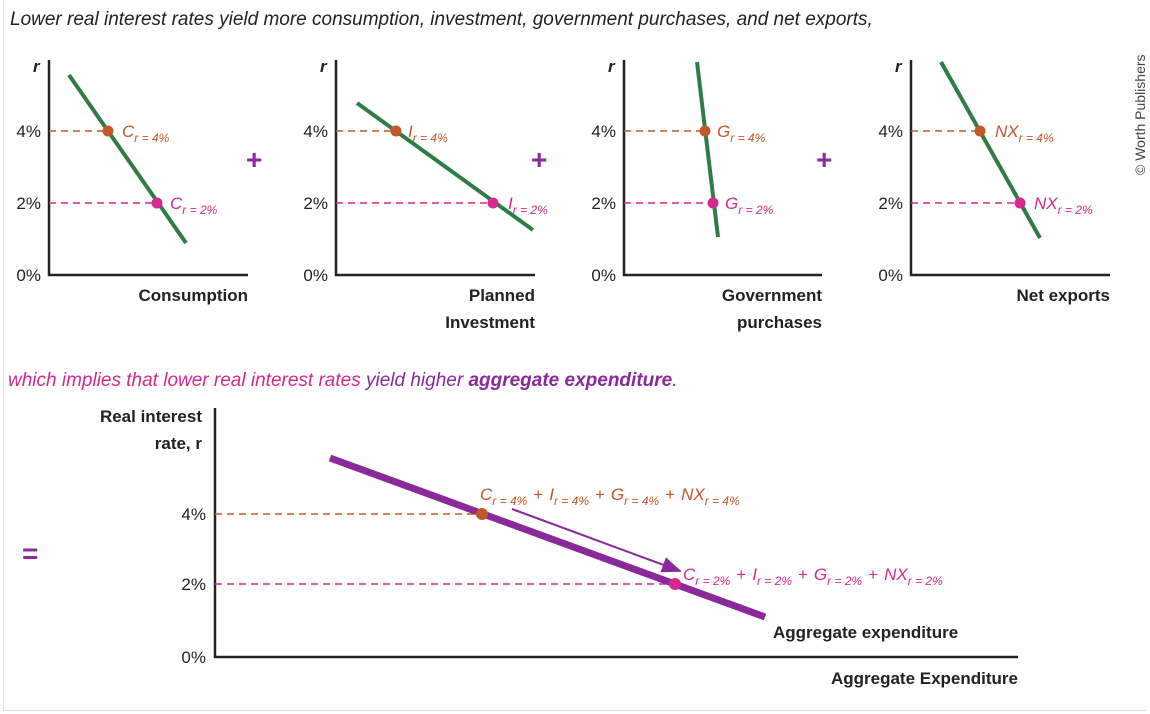 This screenshot has width=1150, height=714. Describe the element at coordinates (570, 380) in the screenshot. I see `caption-bold: aggregate expenditure` at that location.